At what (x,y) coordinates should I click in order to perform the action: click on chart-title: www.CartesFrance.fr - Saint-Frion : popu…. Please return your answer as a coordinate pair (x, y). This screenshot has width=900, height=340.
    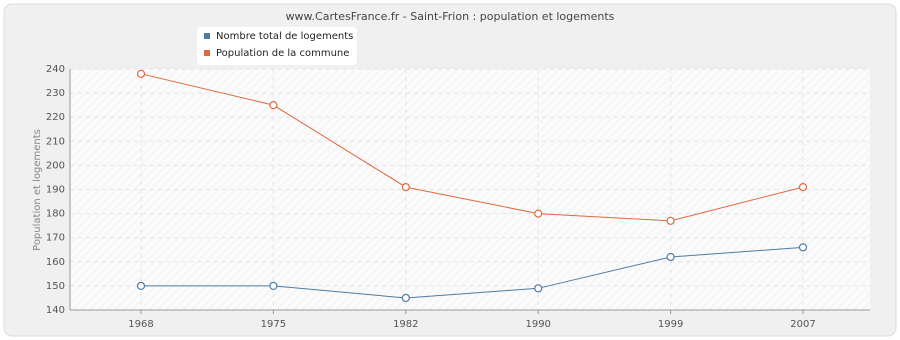
    Looking at the image, I should click on (450, 16).